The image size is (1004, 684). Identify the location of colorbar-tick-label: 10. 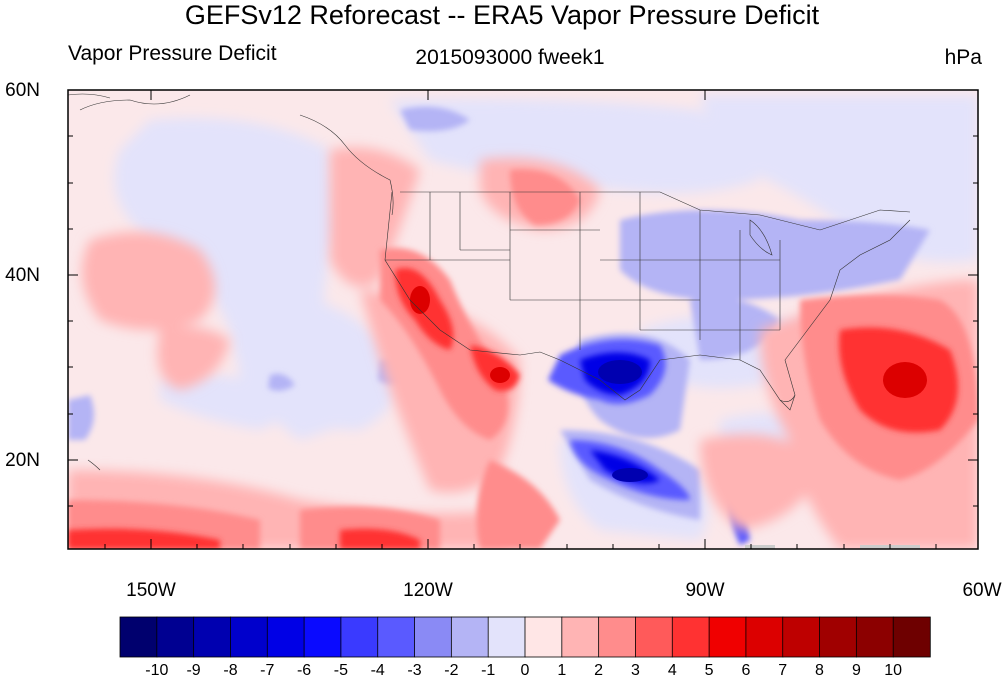
(893, 670).